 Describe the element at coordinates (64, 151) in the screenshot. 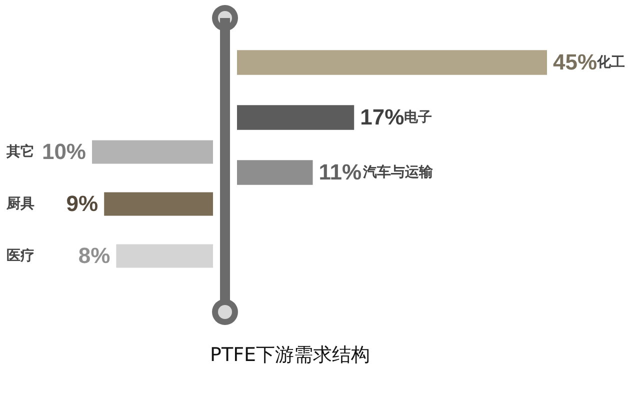

I see `data-label: 10%` at that location.